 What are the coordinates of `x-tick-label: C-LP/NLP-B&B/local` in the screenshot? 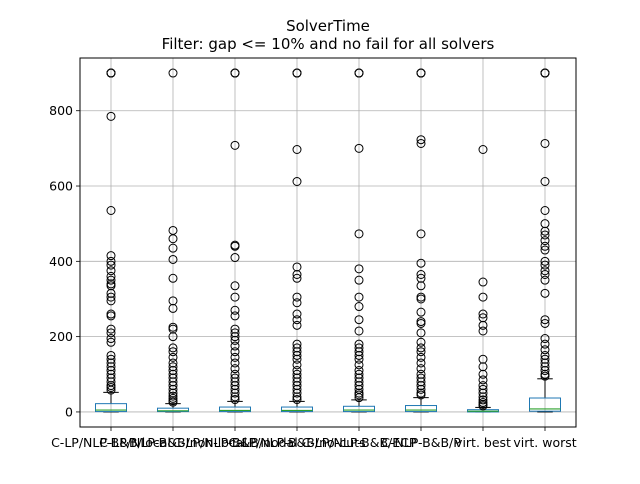 It's located at (111, 442).